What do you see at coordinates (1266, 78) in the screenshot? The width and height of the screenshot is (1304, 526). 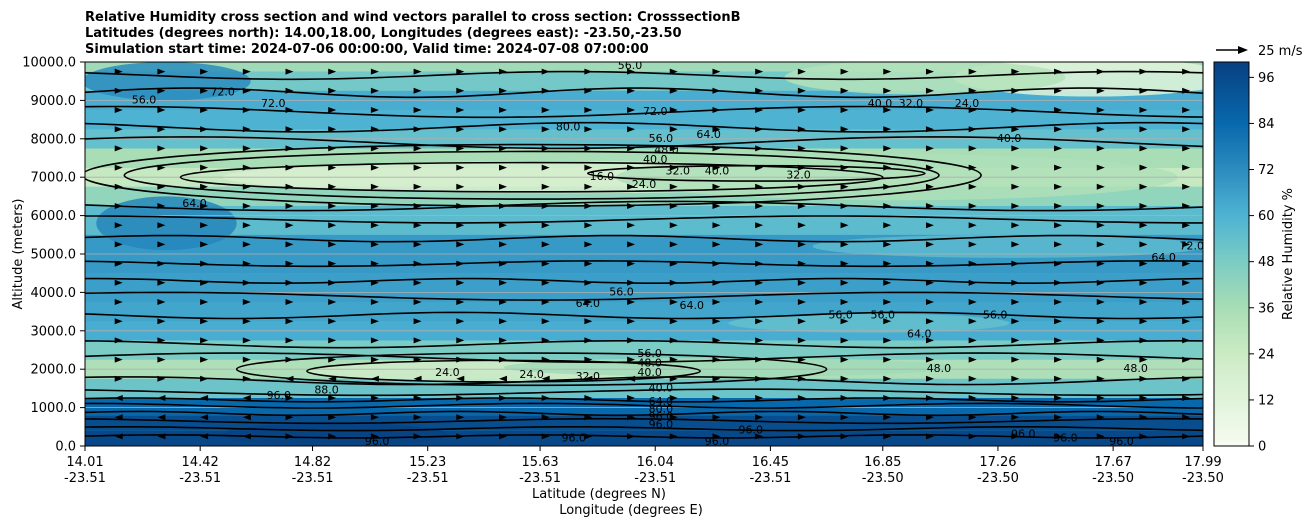 I see `colorbar-tick-label: 96` at bounding box center [1266, 78].